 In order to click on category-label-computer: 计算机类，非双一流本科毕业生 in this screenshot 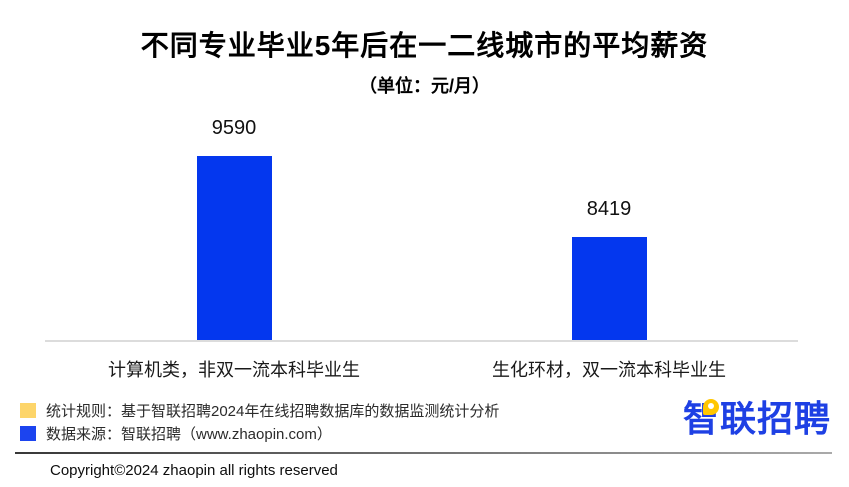, I will do `click(234, 370)`.